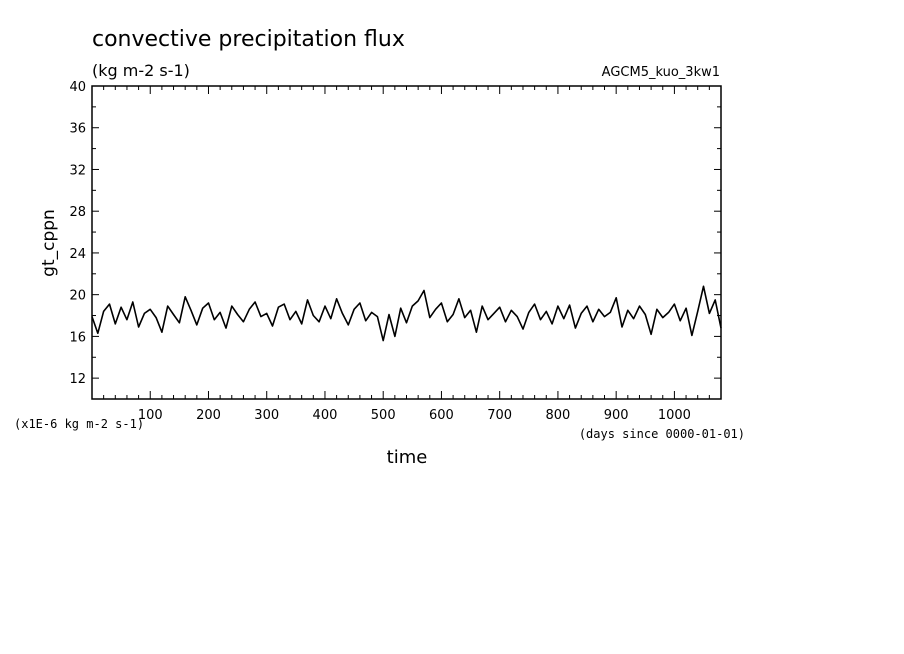 The image size is (904, 654). What do you see at coordinates (49, 243) in the screenshot?
I see `y-axis-label: gt_cppn` at bounding box center [49, 243].